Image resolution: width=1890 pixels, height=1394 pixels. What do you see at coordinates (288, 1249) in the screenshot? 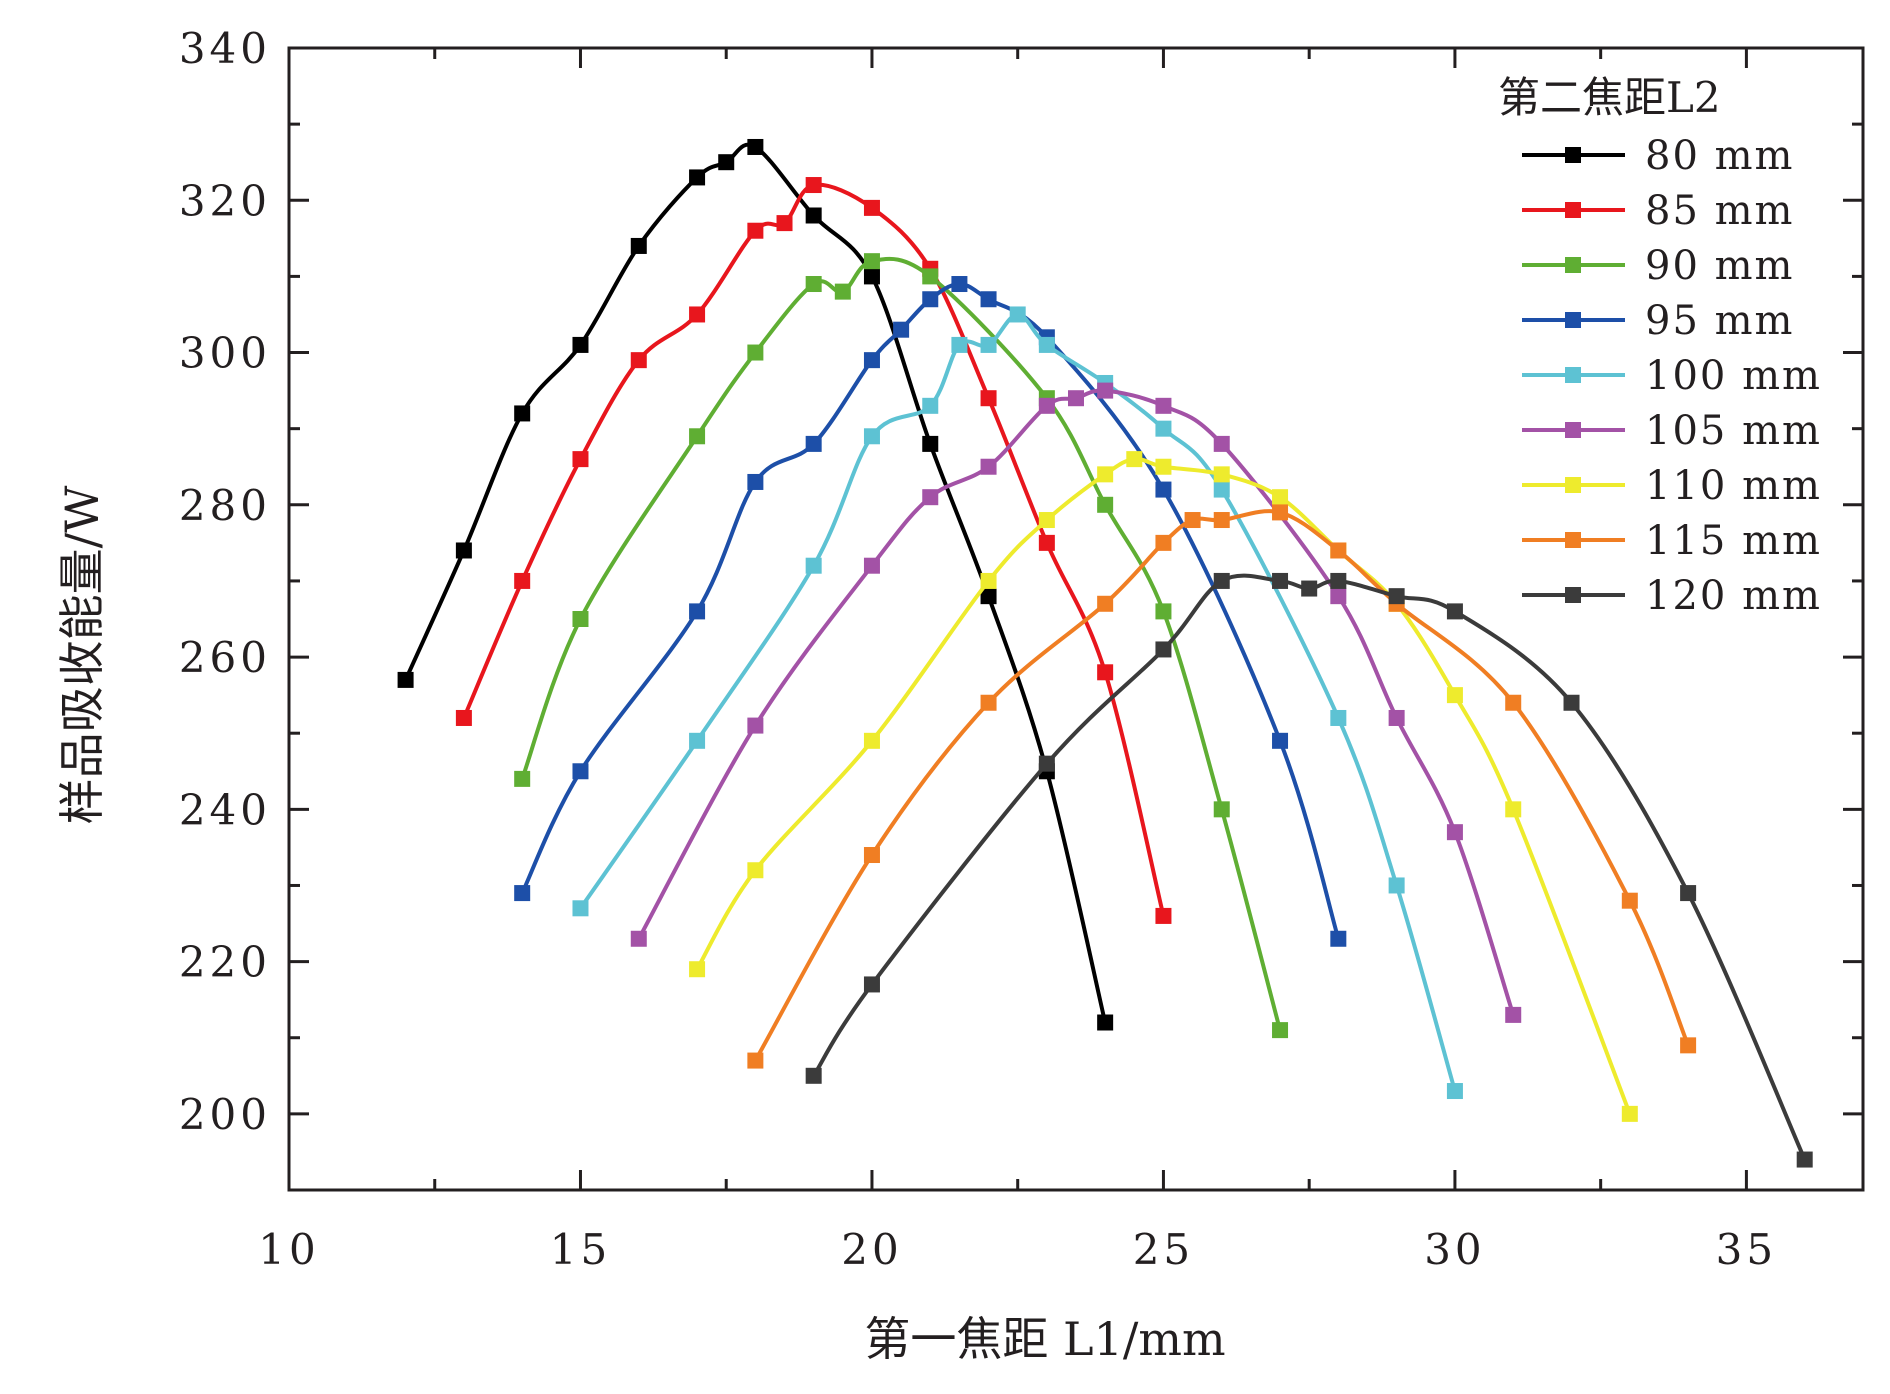
I see `x-tick-label: 10` at bounding box center [288, 1249].